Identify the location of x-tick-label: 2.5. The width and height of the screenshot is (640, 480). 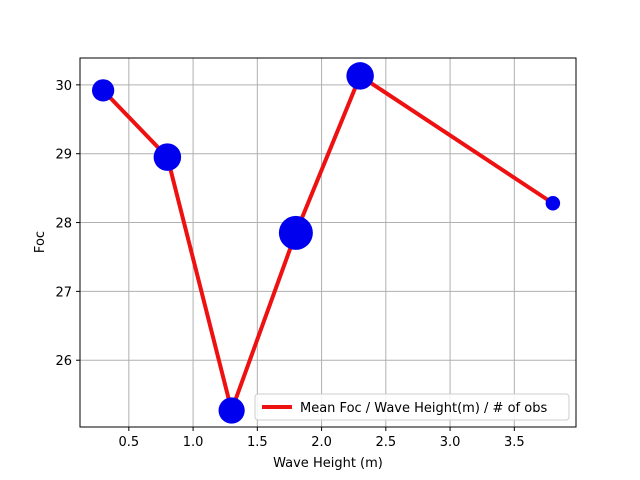
(385, 442).